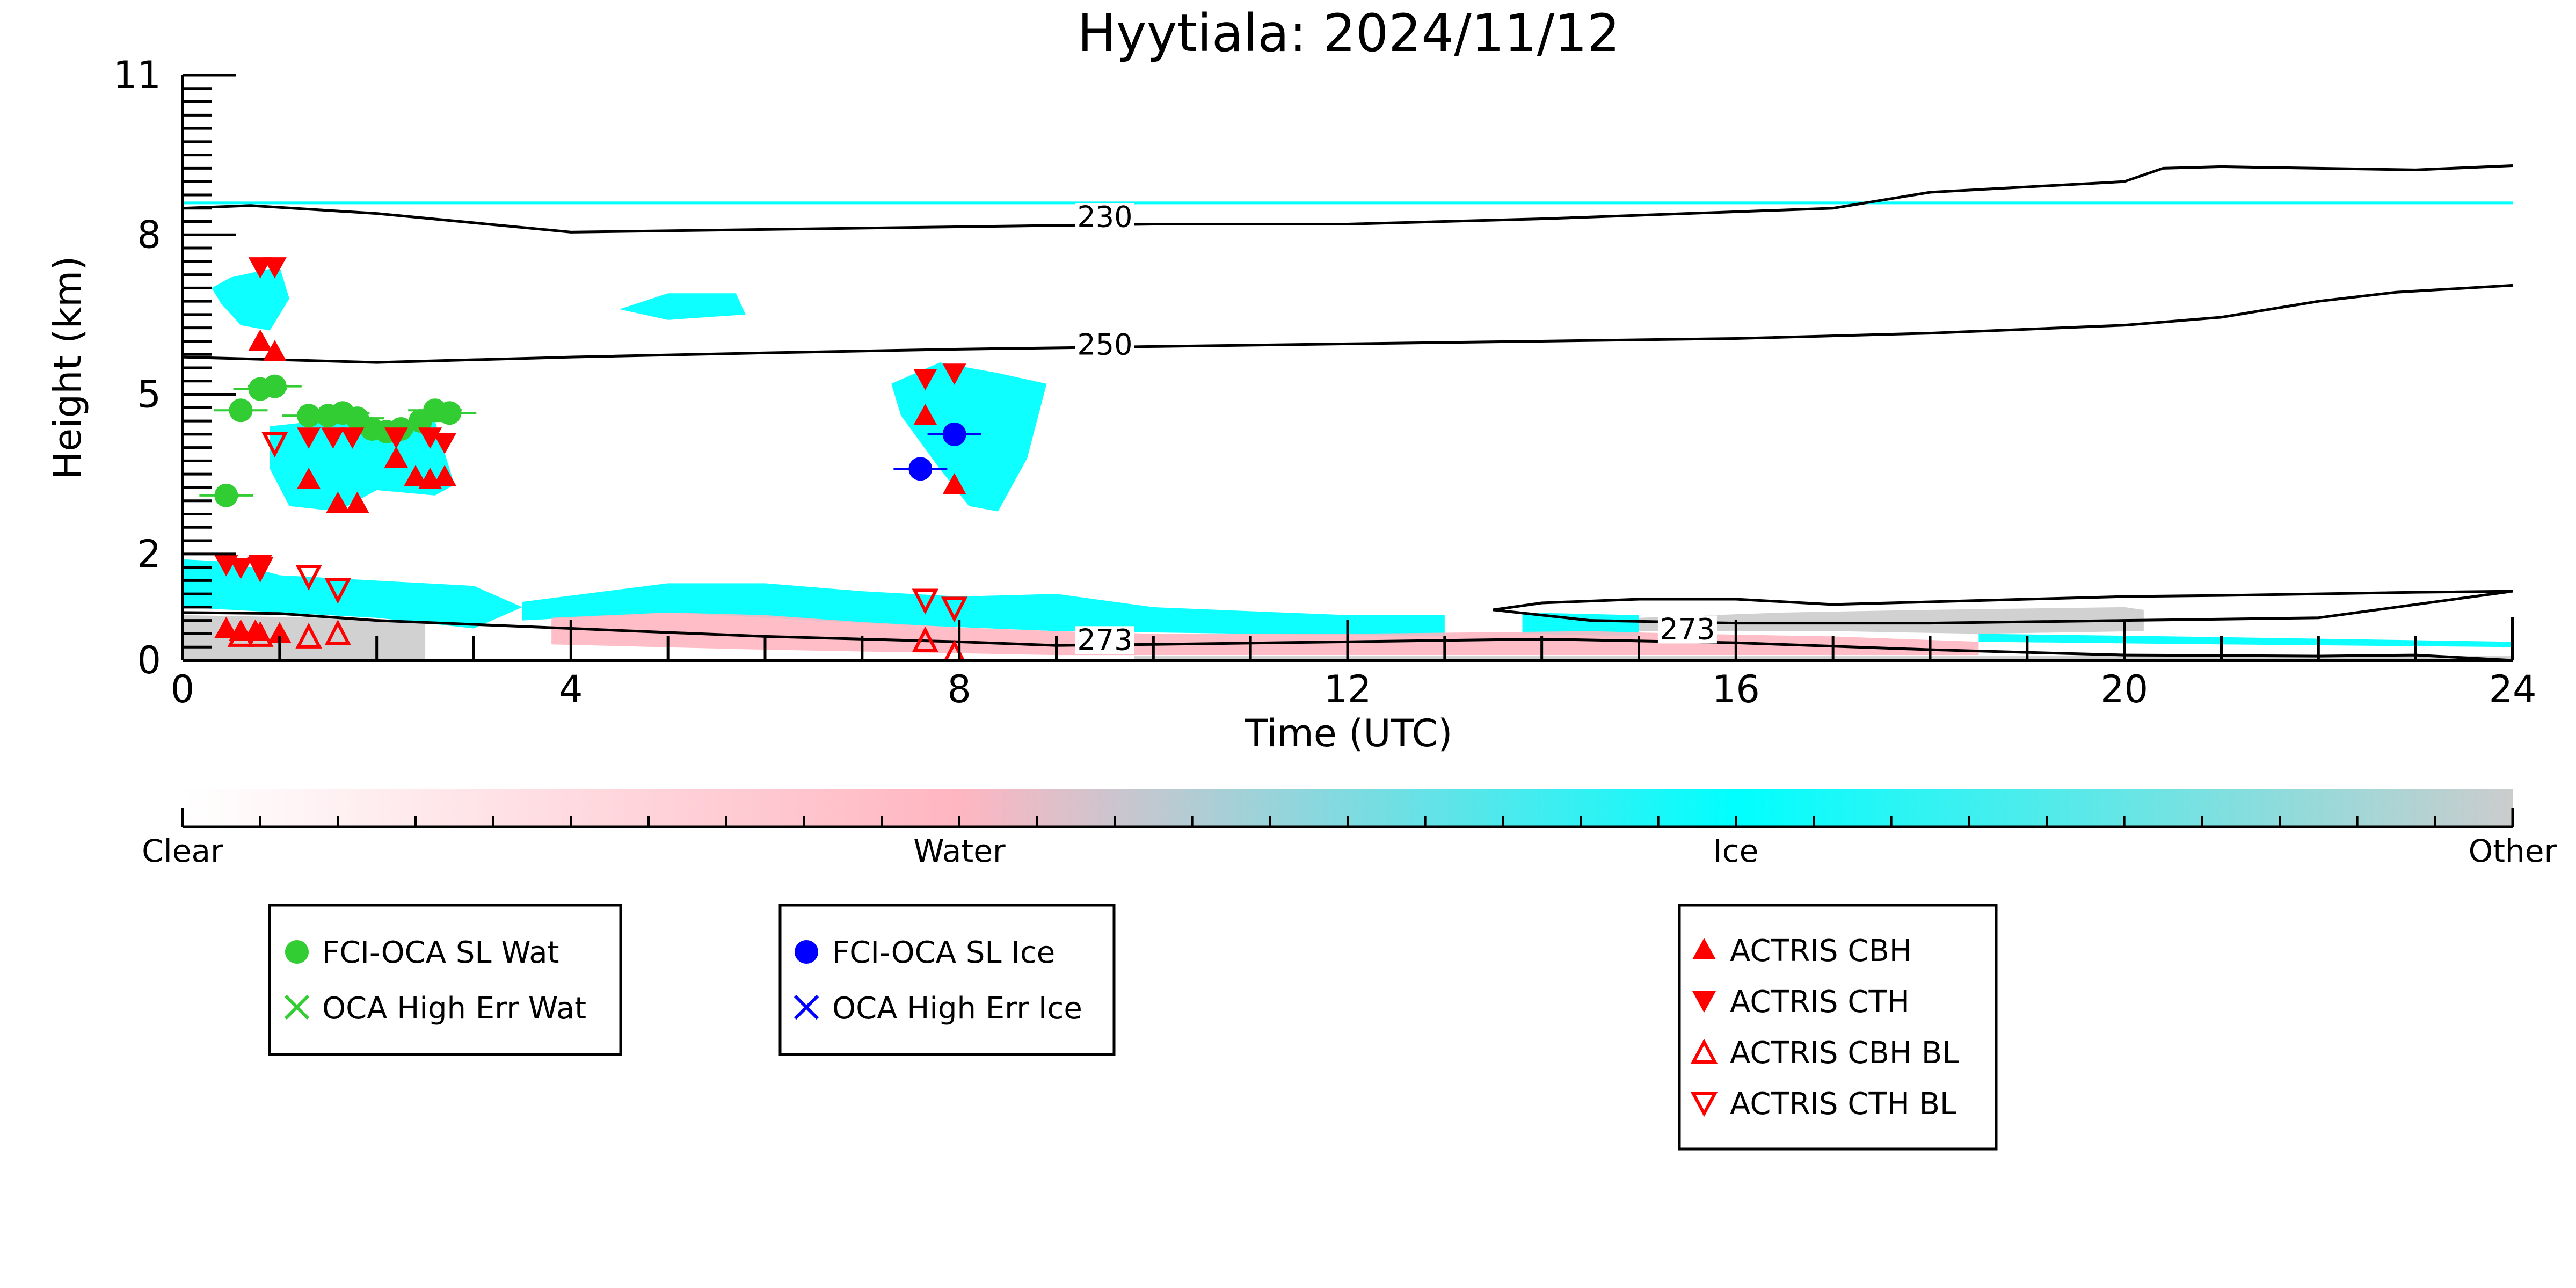 The image size is (2576, 1288). I want to click on chart-title: Hyytiala: 2024/11/12, so click(1349, 33).